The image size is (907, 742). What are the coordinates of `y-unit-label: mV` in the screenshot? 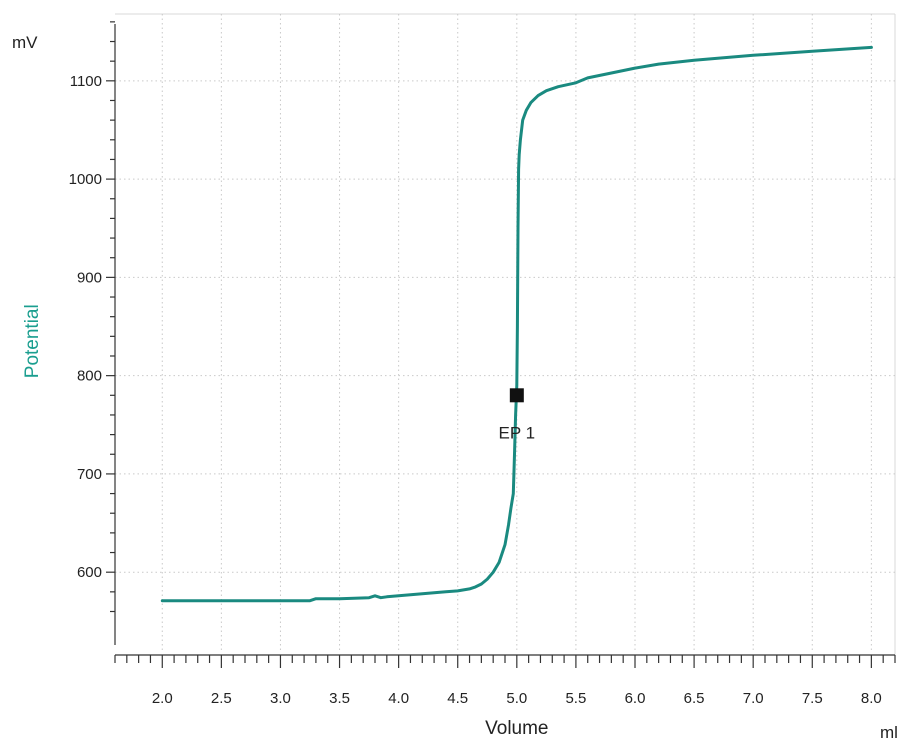 It's located at (25, 42).